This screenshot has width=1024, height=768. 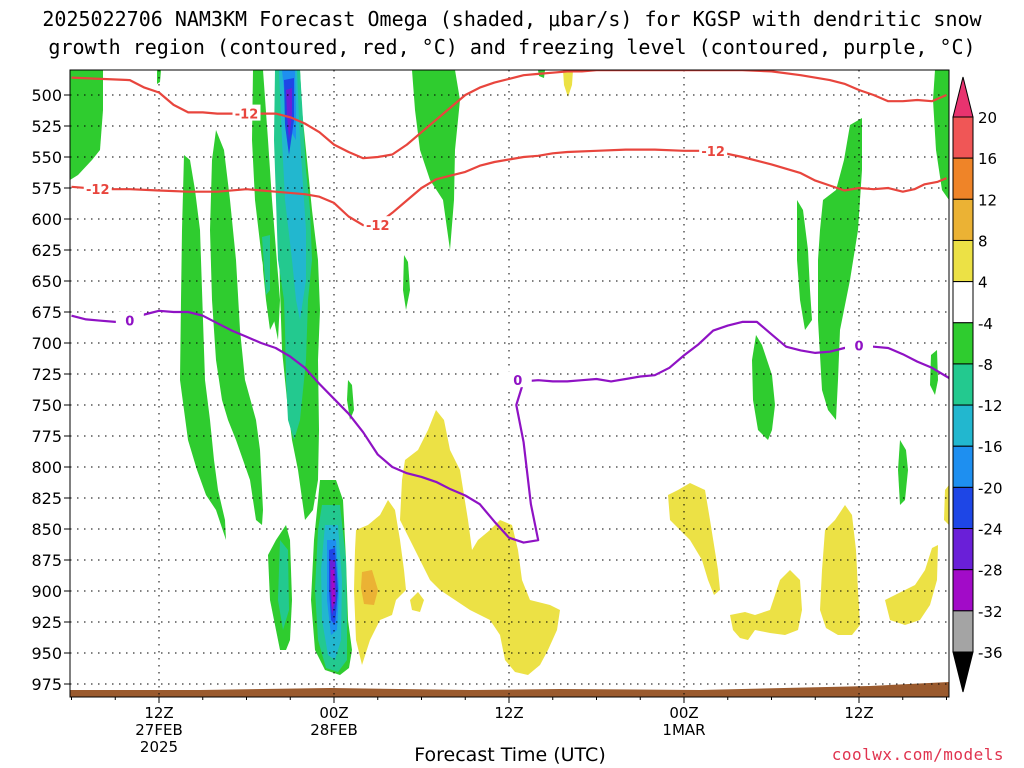 I want to click on x-tick-label: 00Z 28FEB, so click(x=334, y=722).